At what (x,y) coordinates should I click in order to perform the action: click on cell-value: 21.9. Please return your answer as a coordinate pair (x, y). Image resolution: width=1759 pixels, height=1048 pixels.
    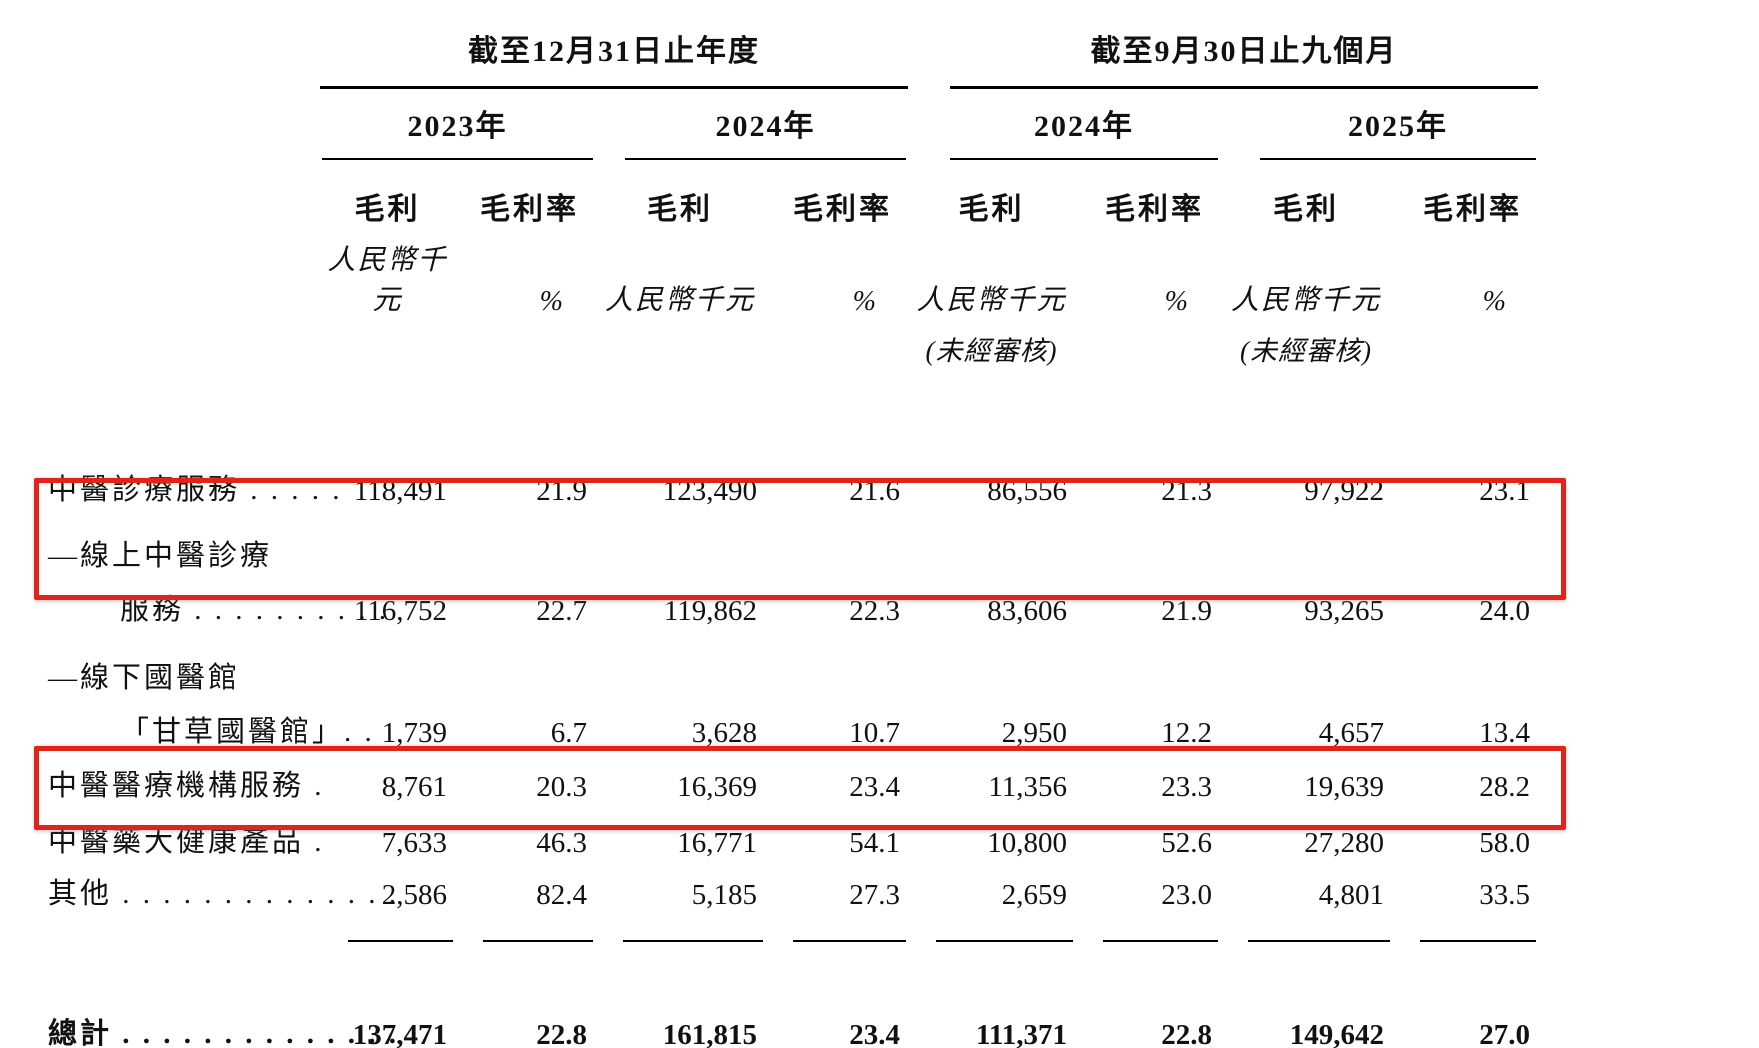
    Looking at the image, I should click on (1186, 611).